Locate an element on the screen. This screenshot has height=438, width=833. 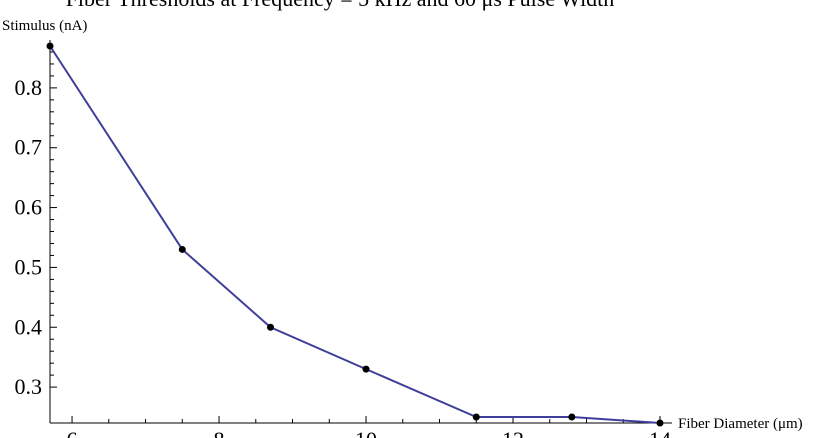
y-tick-label-3: 0.6 is located at coordinates (29, 207).